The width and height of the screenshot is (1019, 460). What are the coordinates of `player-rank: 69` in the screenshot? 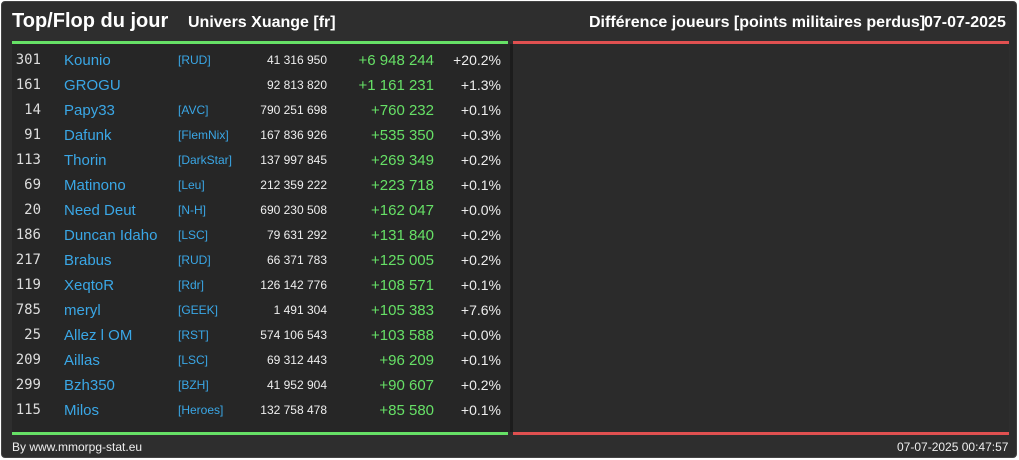 It's located at (32, 185).